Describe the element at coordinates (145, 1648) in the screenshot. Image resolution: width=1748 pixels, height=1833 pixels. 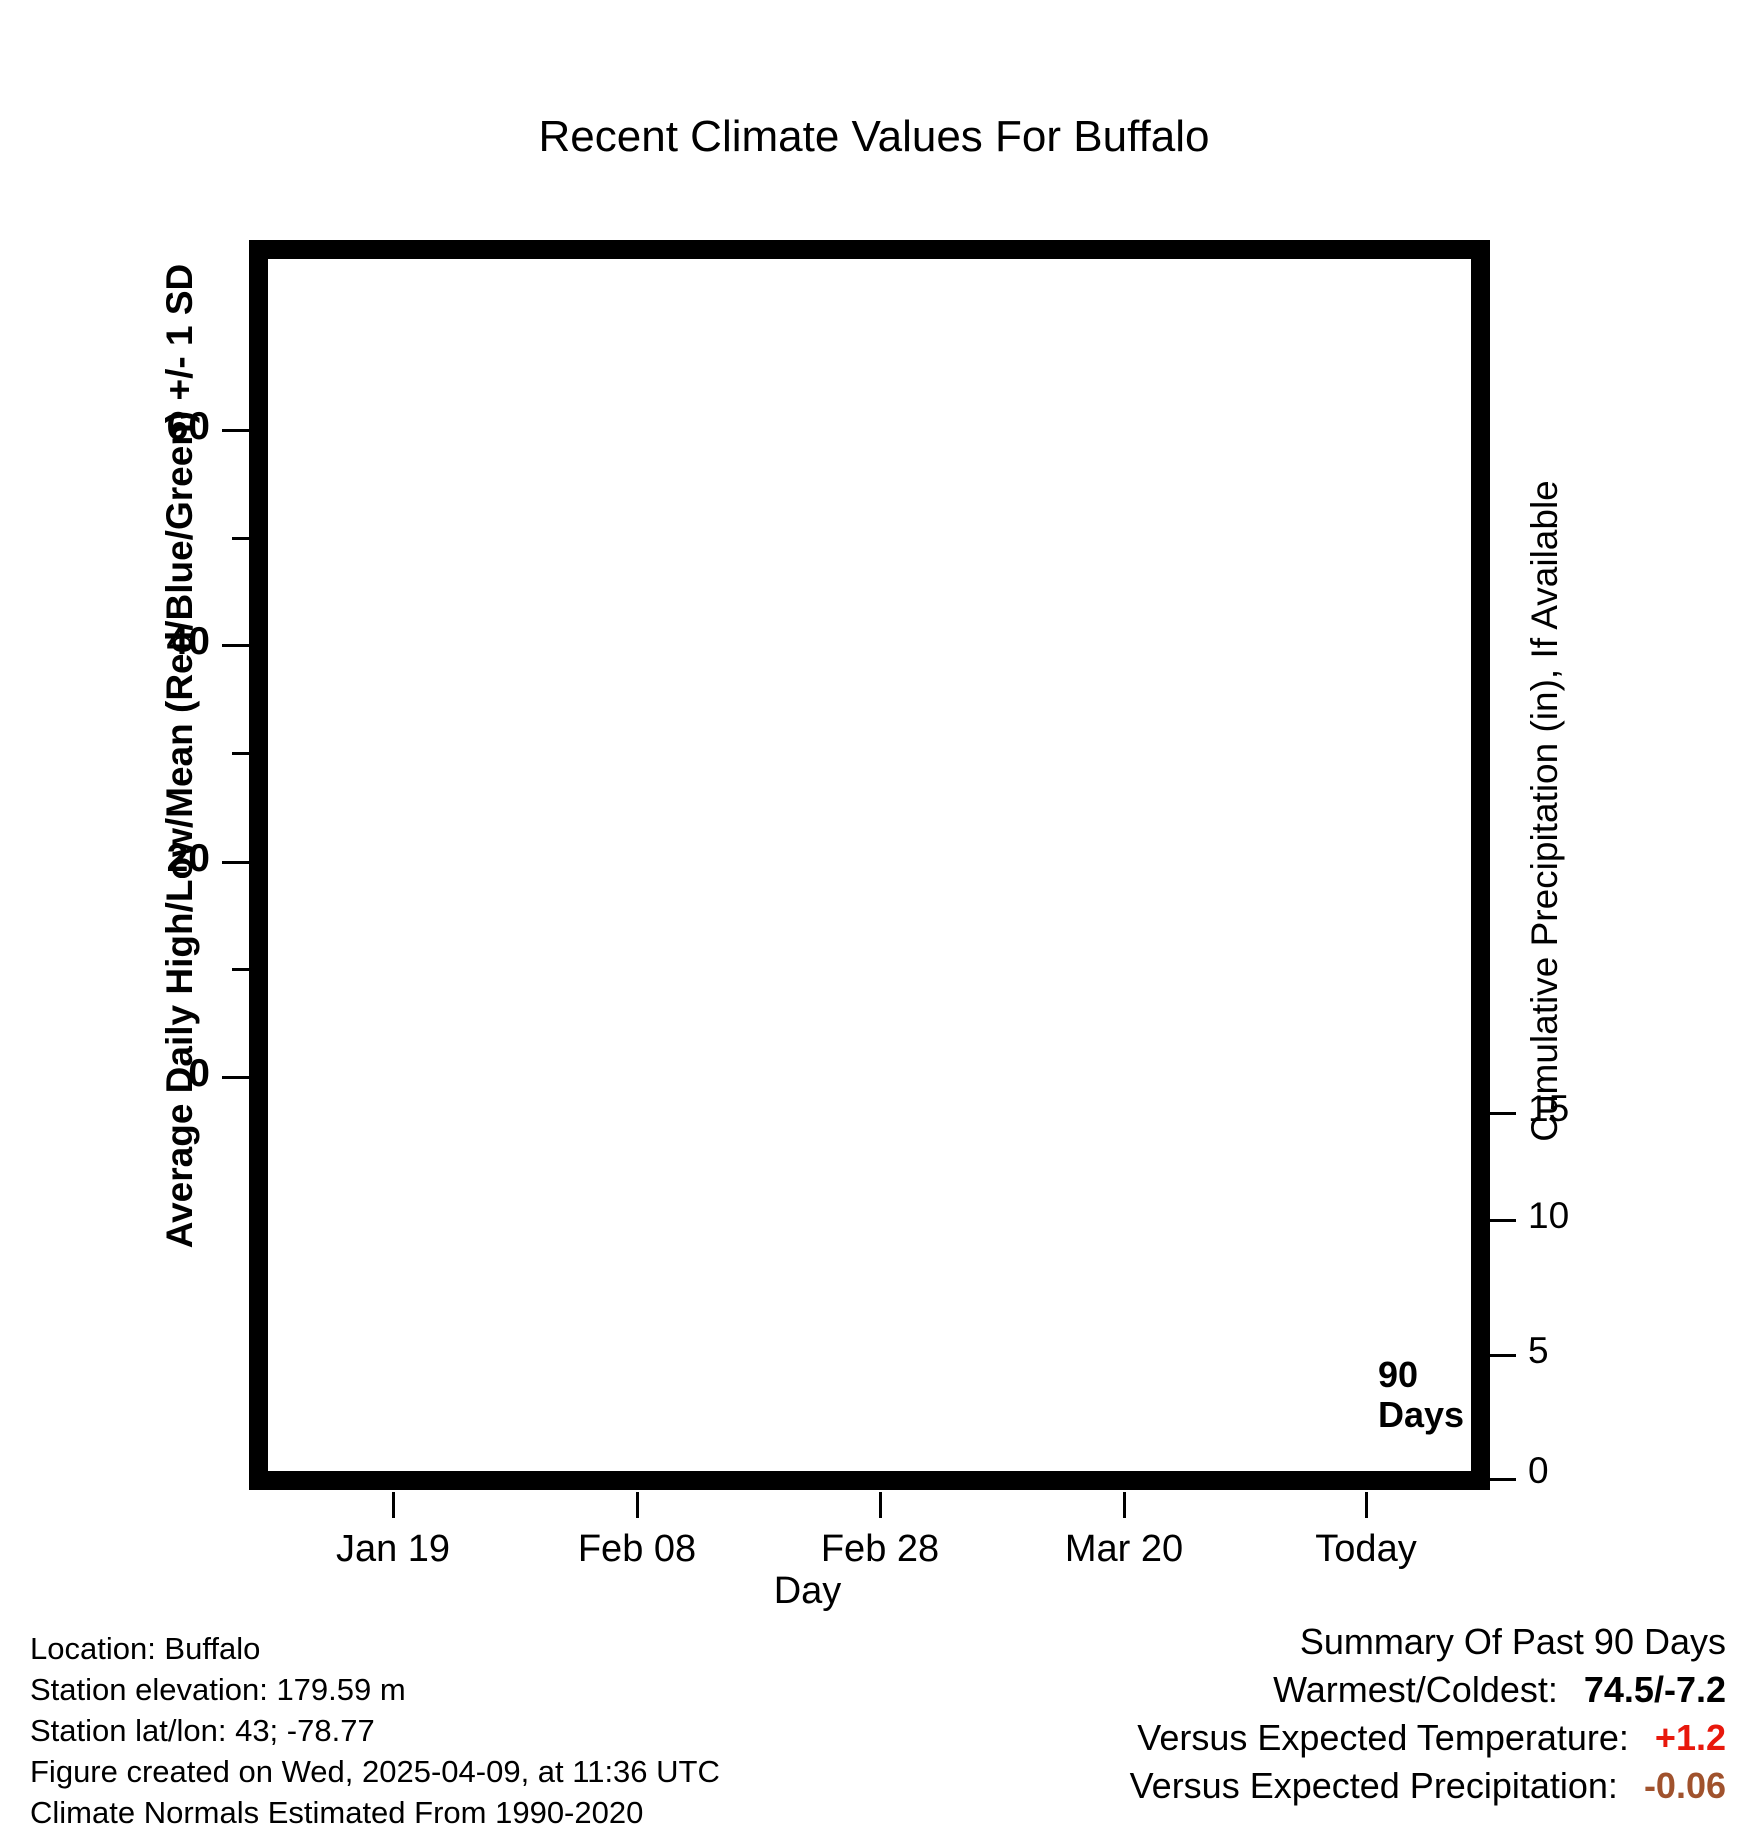
I see `station-info-line-1: Location: Buffalo` at that location.